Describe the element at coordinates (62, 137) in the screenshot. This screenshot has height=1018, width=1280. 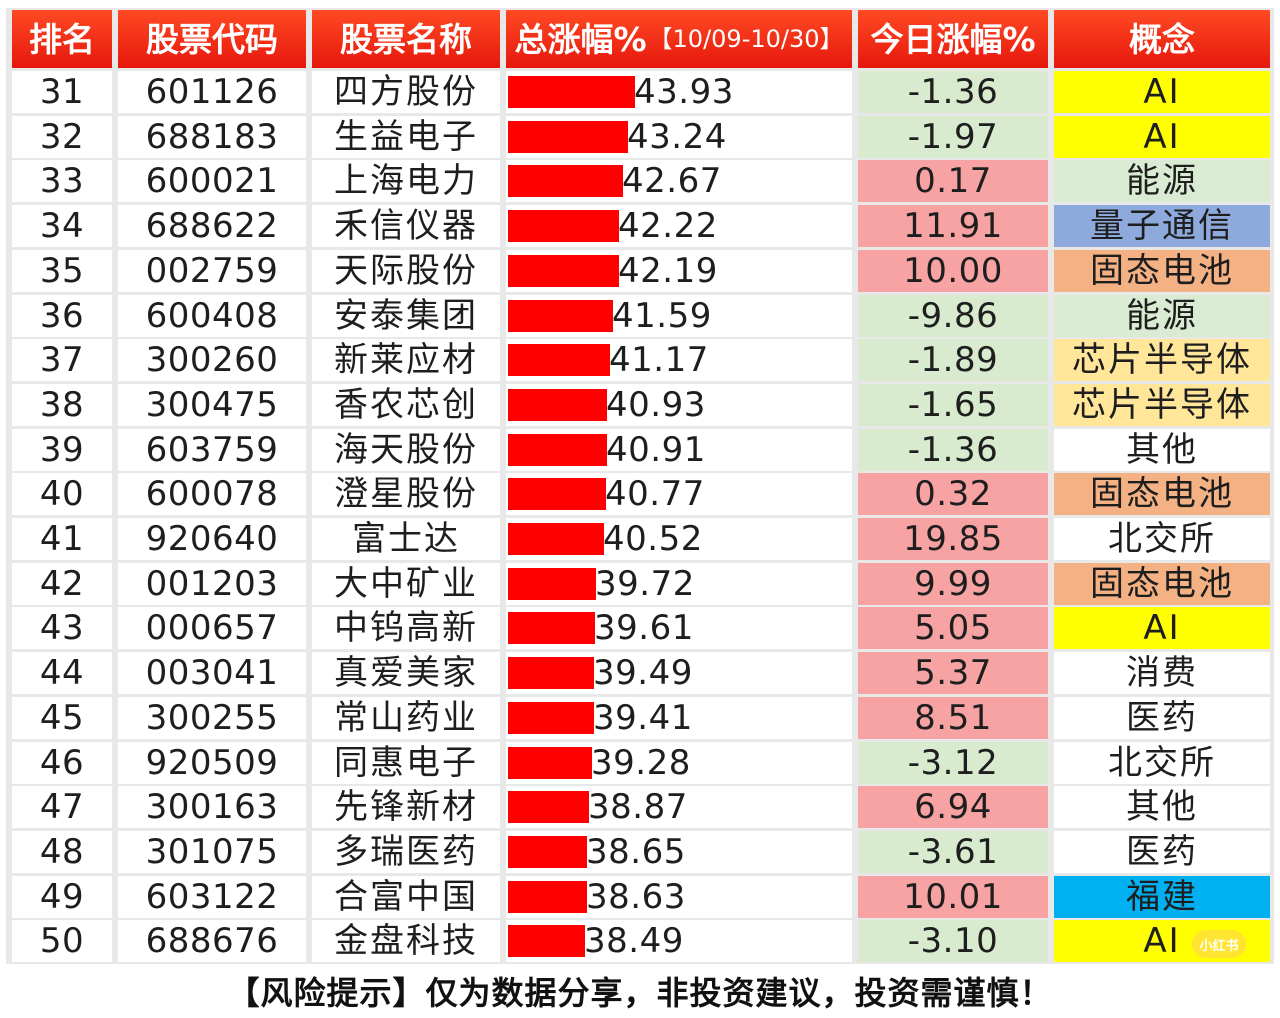
I see `rank-cell: 32` at that location.